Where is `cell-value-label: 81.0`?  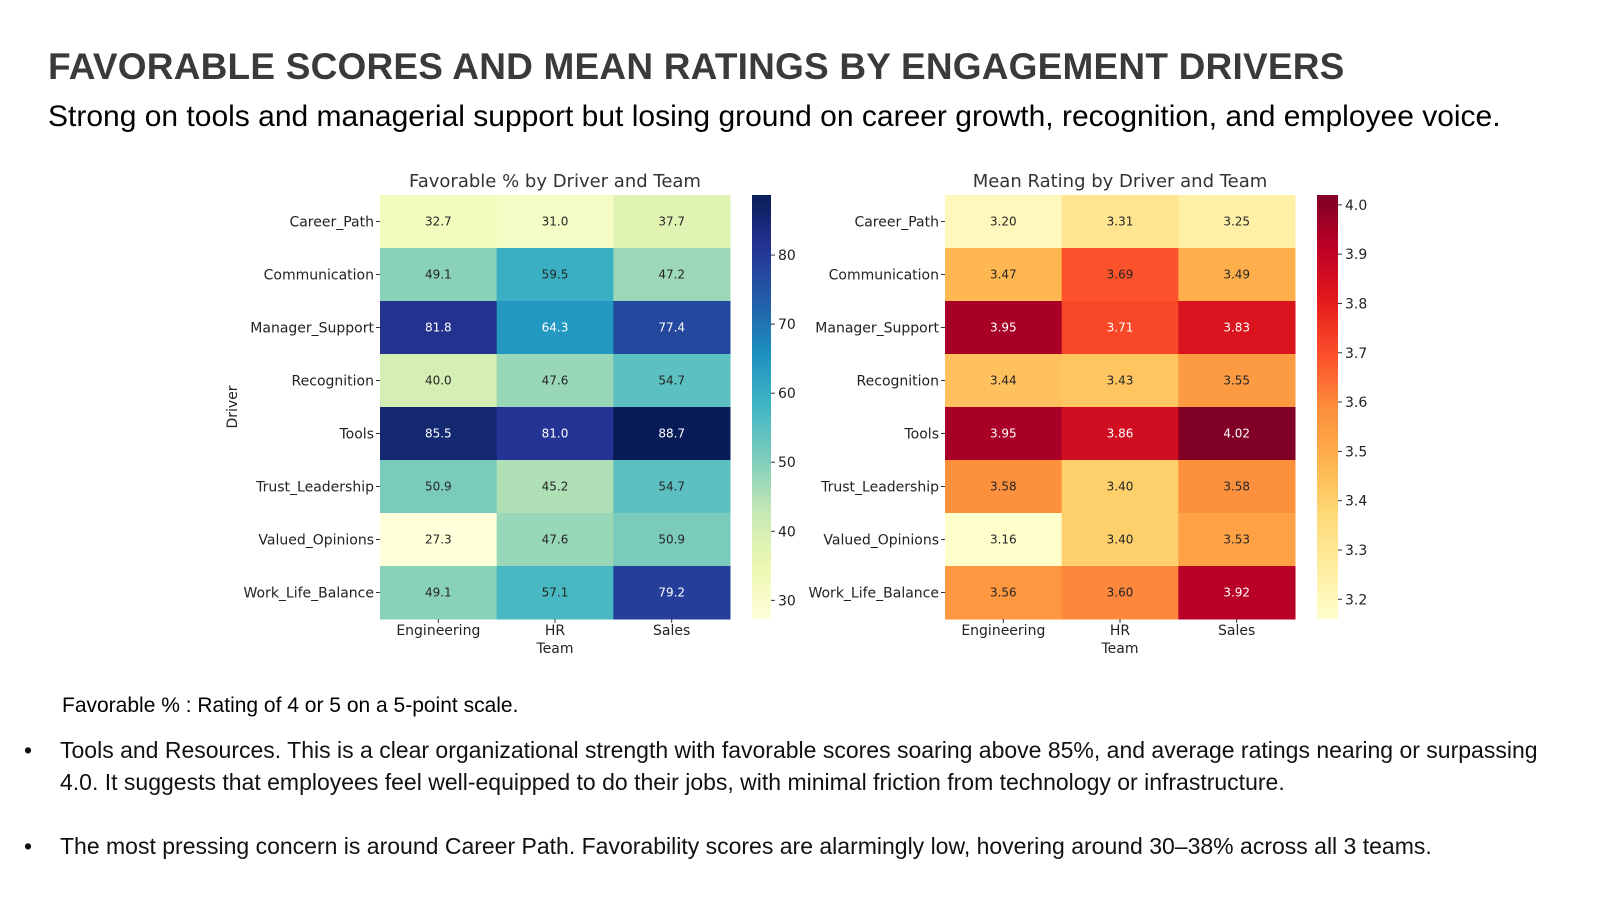 cell-value-label: 81.0 is located at coordinates (555, 434).